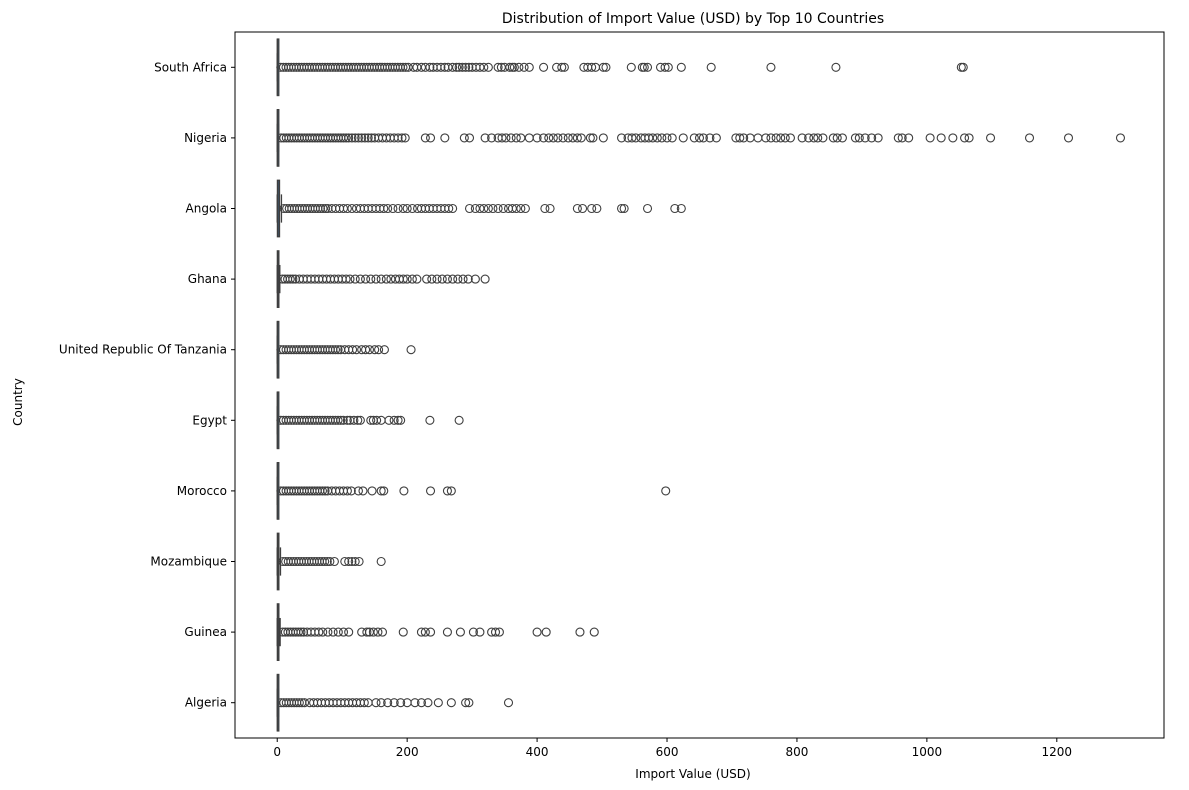 The width and height of the screenshot is (1189, 790). What do you see at coordinates (205, 138) in the screenshot?
I see `y-tick-label: Nigeria` at bounding box center [205, 138].